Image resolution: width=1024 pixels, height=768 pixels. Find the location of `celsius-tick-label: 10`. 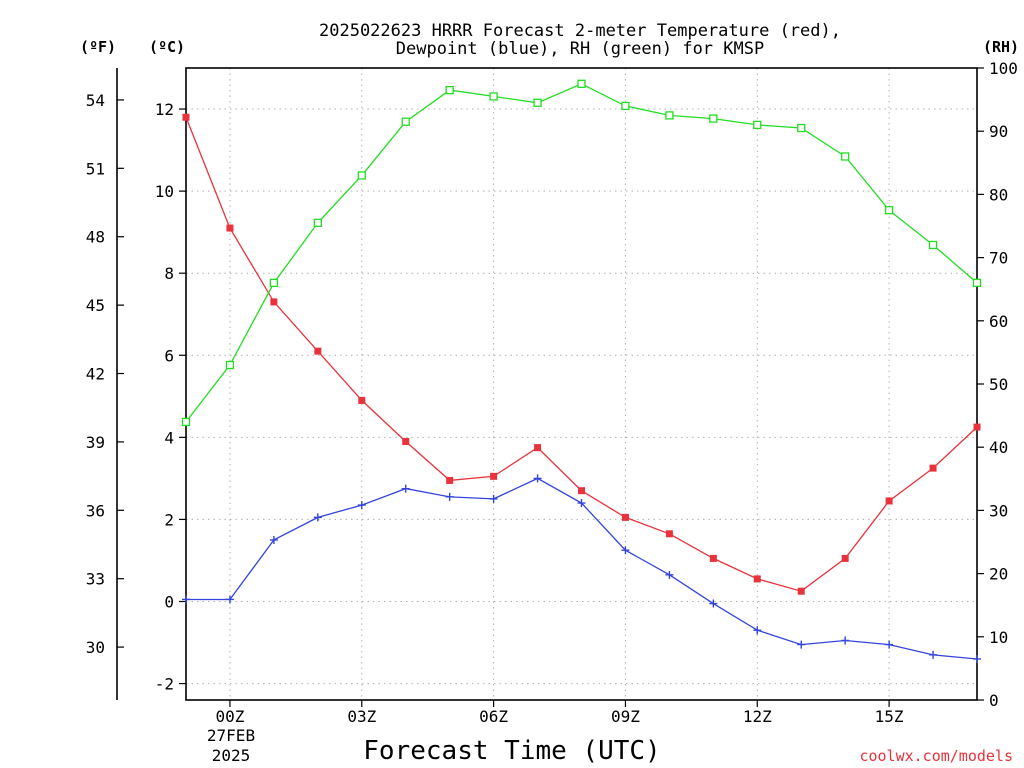

celsius-tick-label: 10 is located at coordinates (164, 191).